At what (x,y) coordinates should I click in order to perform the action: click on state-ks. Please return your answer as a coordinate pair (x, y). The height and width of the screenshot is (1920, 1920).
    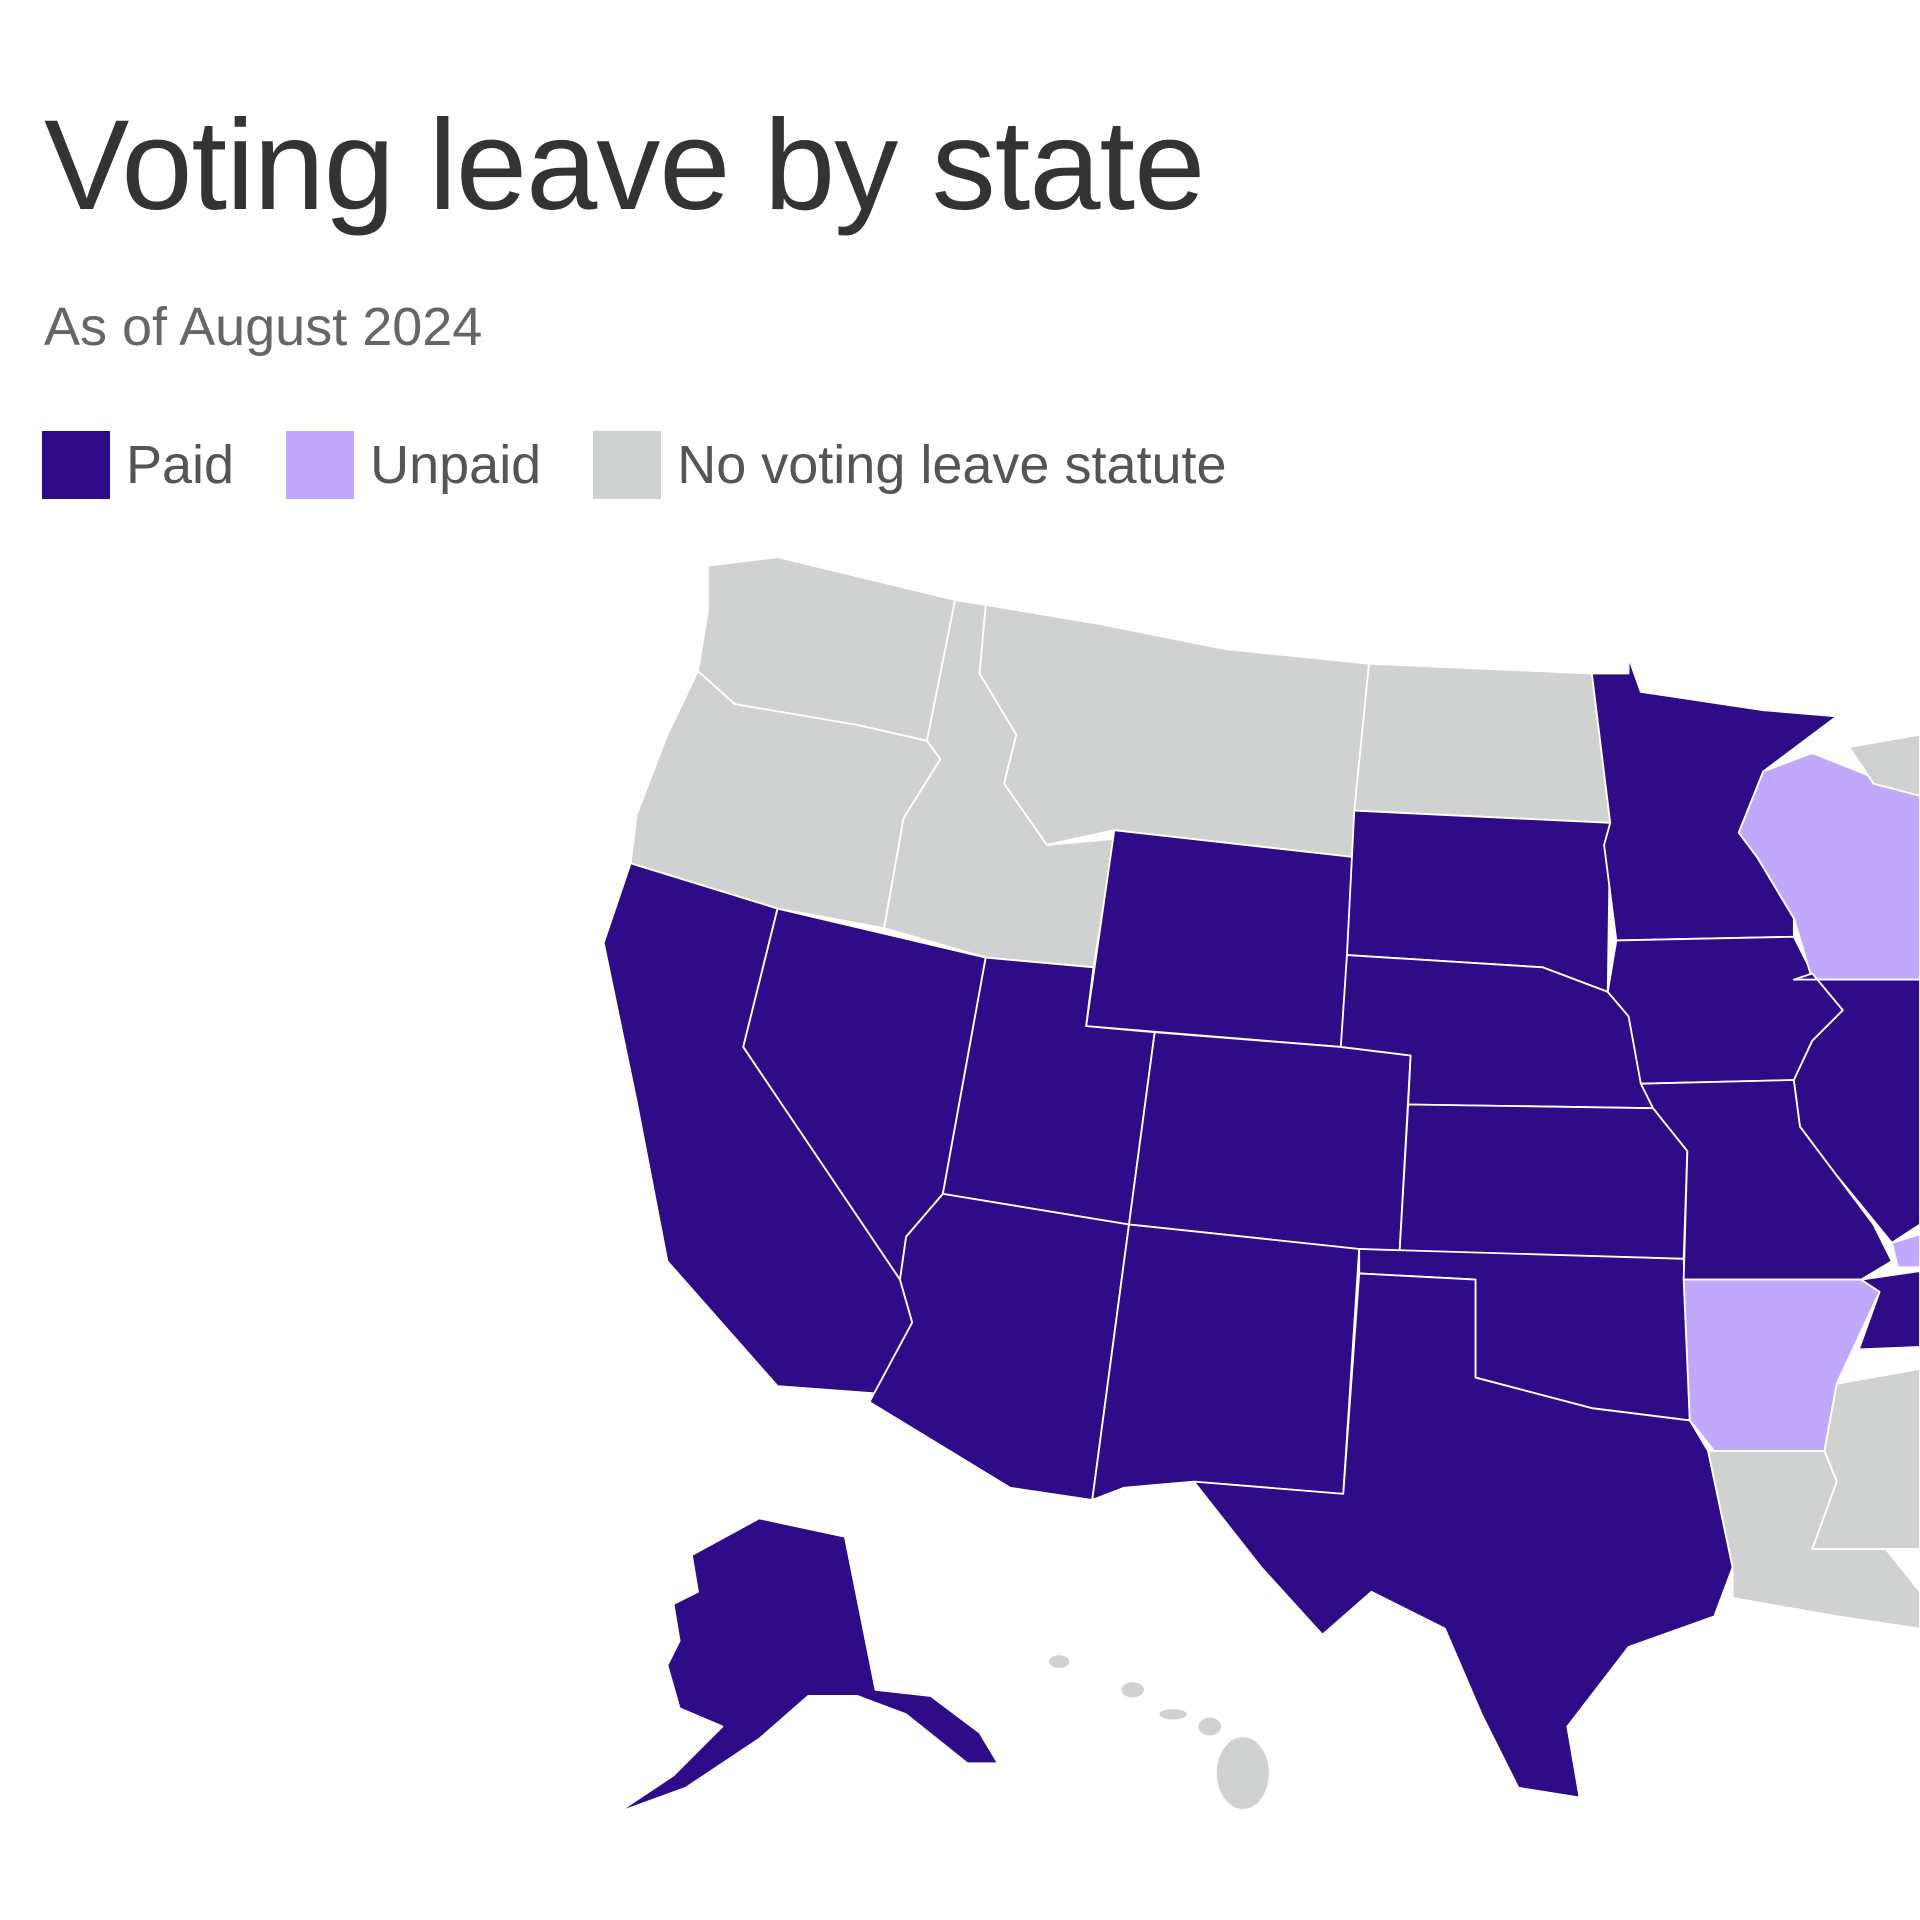
    Looking at the image, I should click on (1543, 1181).